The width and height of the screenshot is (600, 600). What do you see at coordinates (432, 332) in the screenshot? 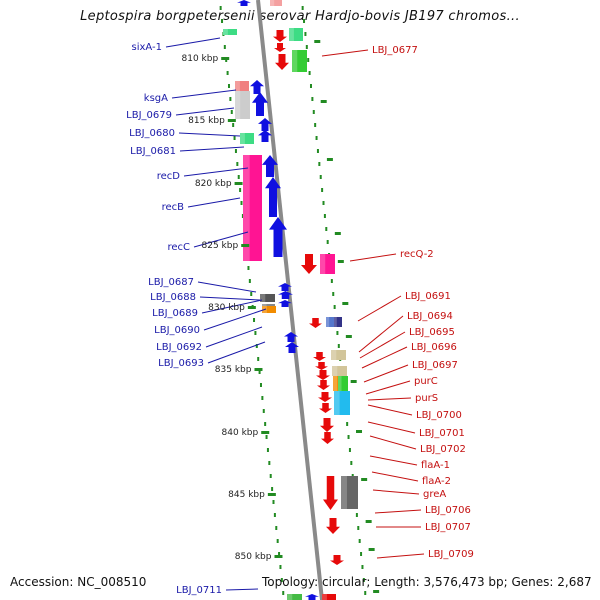
I see `gene-label-right: LBJ_0695` at bounding box center [432, 332].